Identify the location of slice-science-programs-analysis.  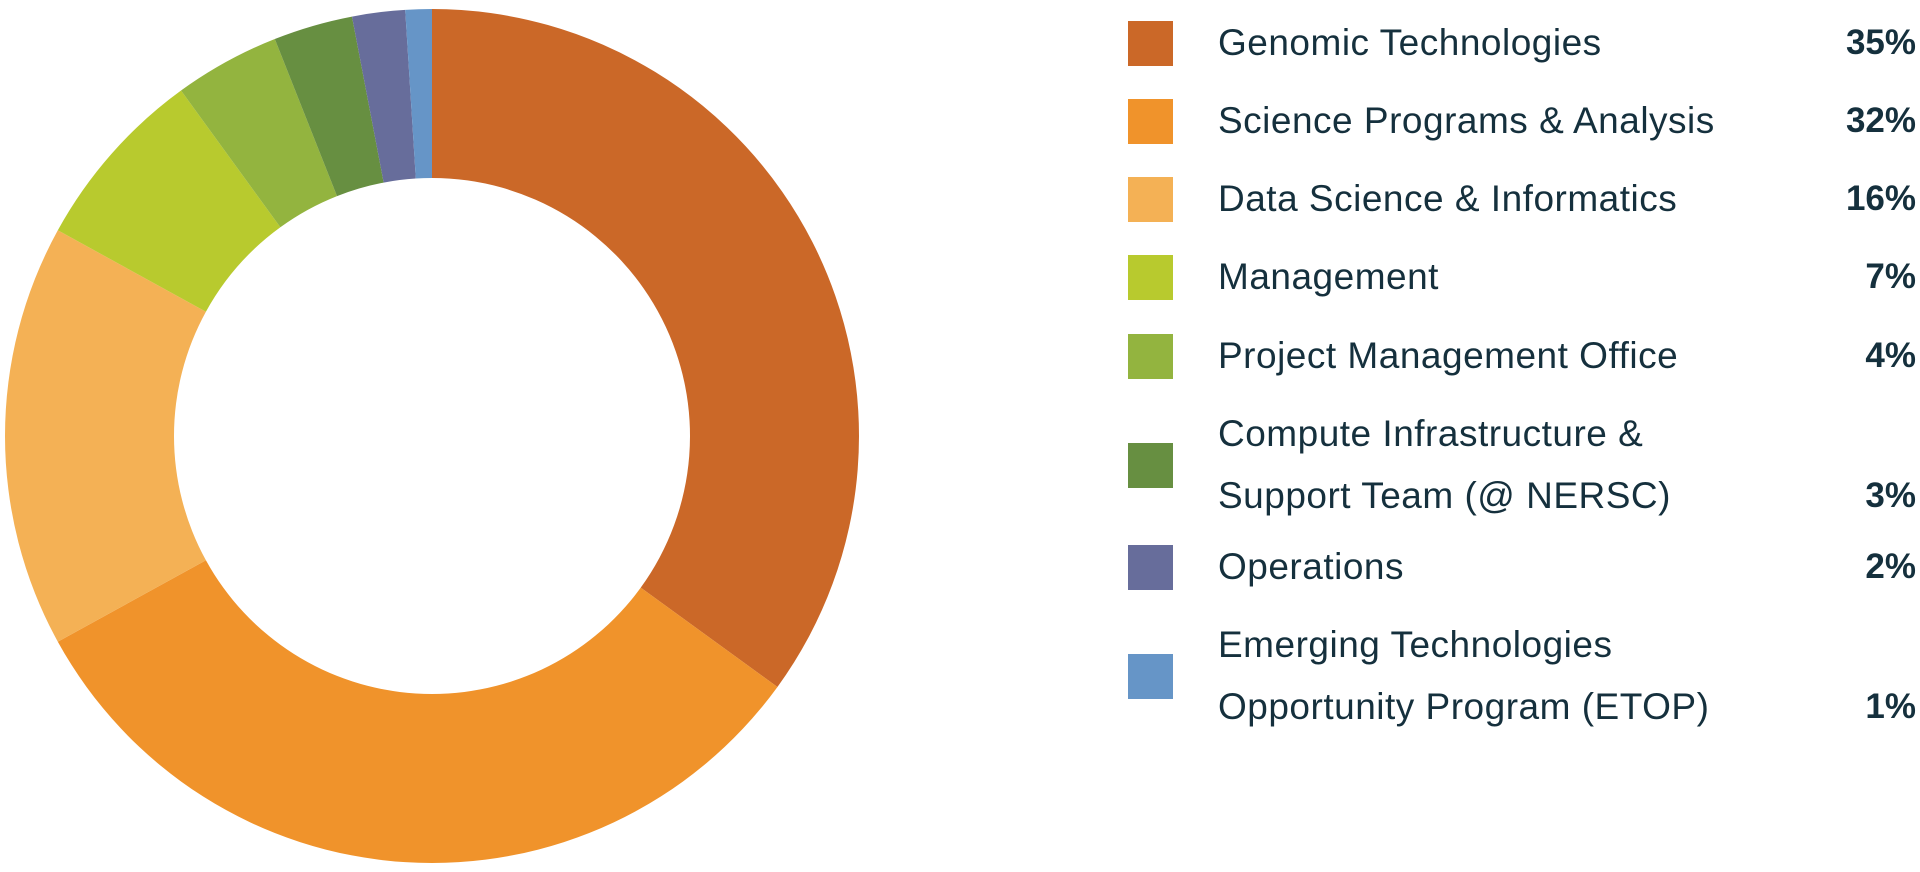
(417, 711).